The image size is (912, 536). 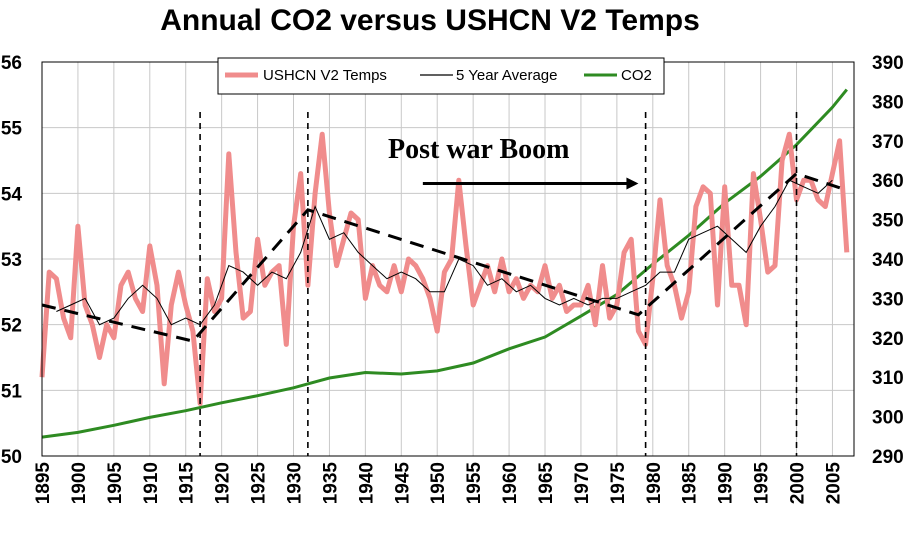 What do you see at coordinates (888, 102) in the screenshot?
I see `right-tick-label-9: 380` at bounding box center [888, 102].